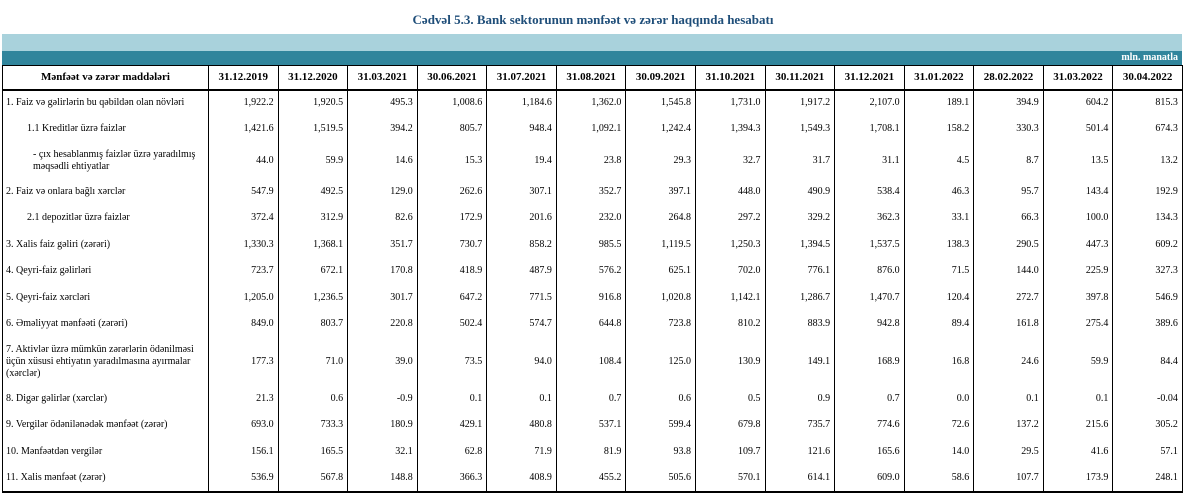 The image size is (1186, 503). Describe the element at coordinates (313, 398) in the screenshot. I see `cell-value: 0.6` at that location.